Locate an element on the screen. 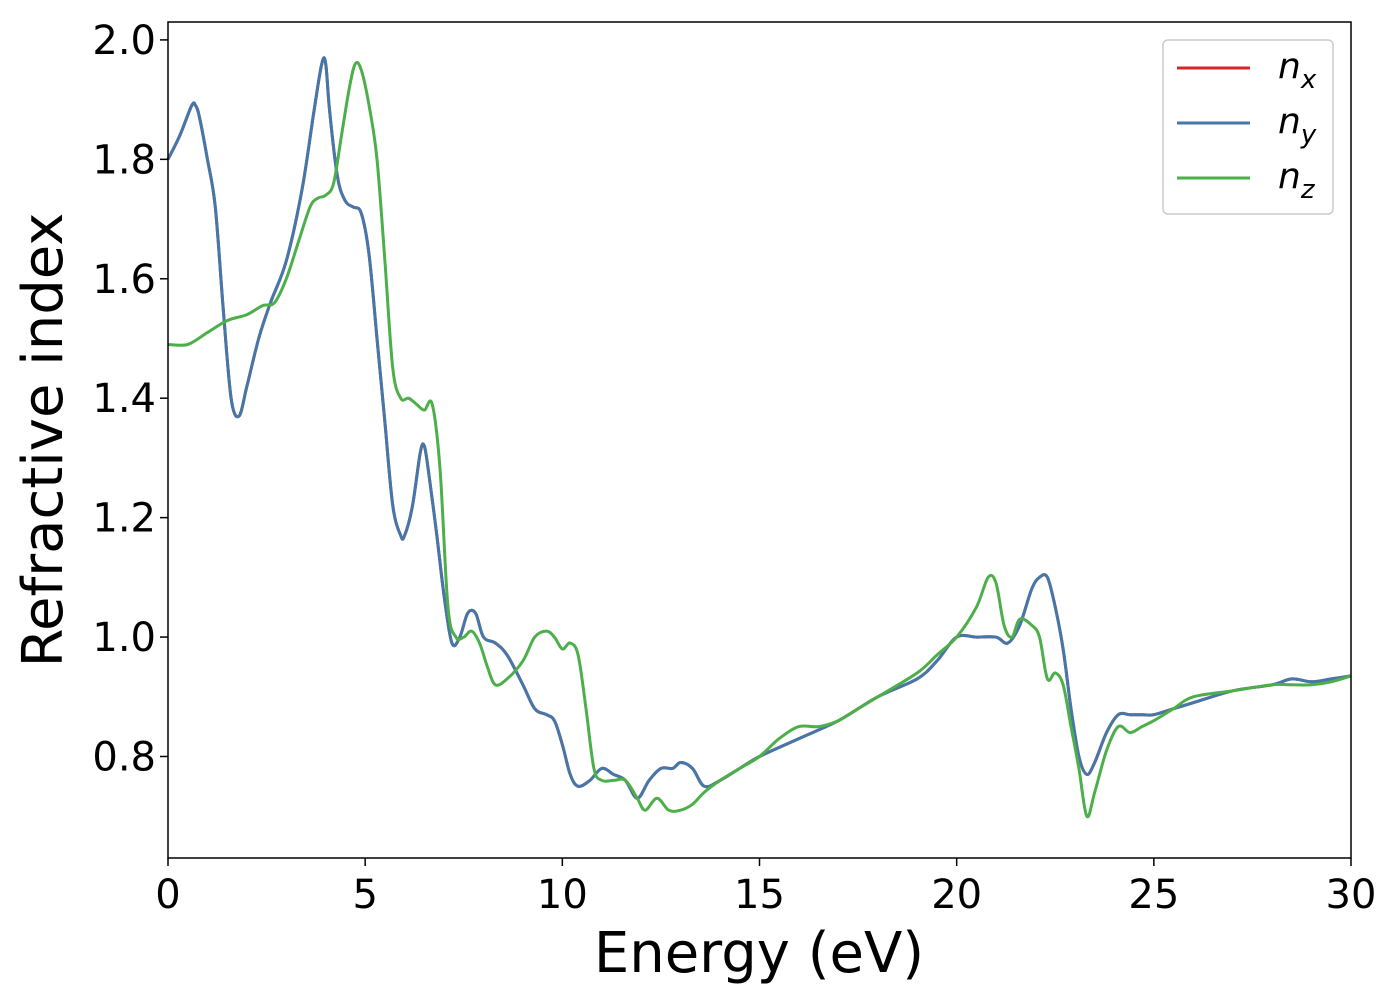  legend-label-nx: nx is located at coordinates (1297, 70).